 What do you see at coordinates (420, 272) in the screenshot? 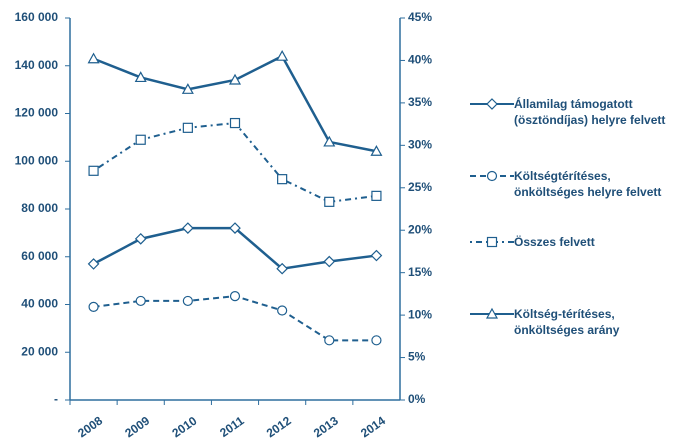
I see `y2-tick-label: 15%` at bounding box center [420, 272].